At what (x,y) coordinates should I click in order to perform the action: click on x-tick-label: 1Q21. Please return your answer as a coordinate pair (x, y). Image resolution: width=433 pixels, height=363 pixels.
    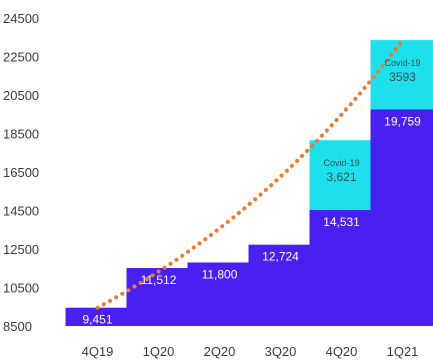
    Looking at the image, I should click on (403, 351).